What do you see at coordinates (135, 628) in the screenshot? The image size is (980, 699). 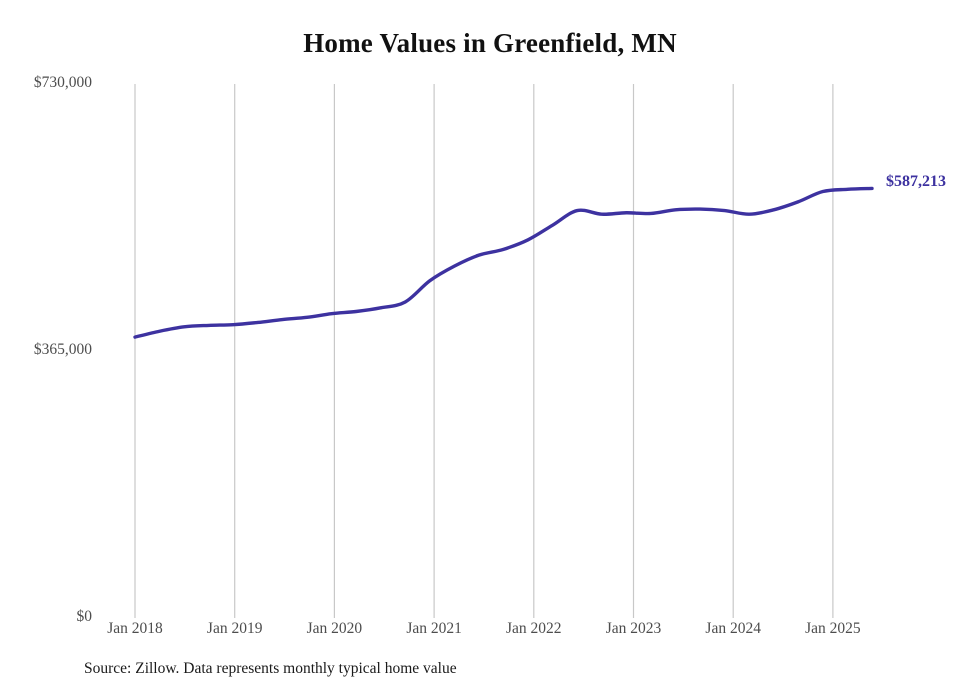 I see `x-axis-tick-jan-2018: Jan 2018` at bounding box center [135, 628].